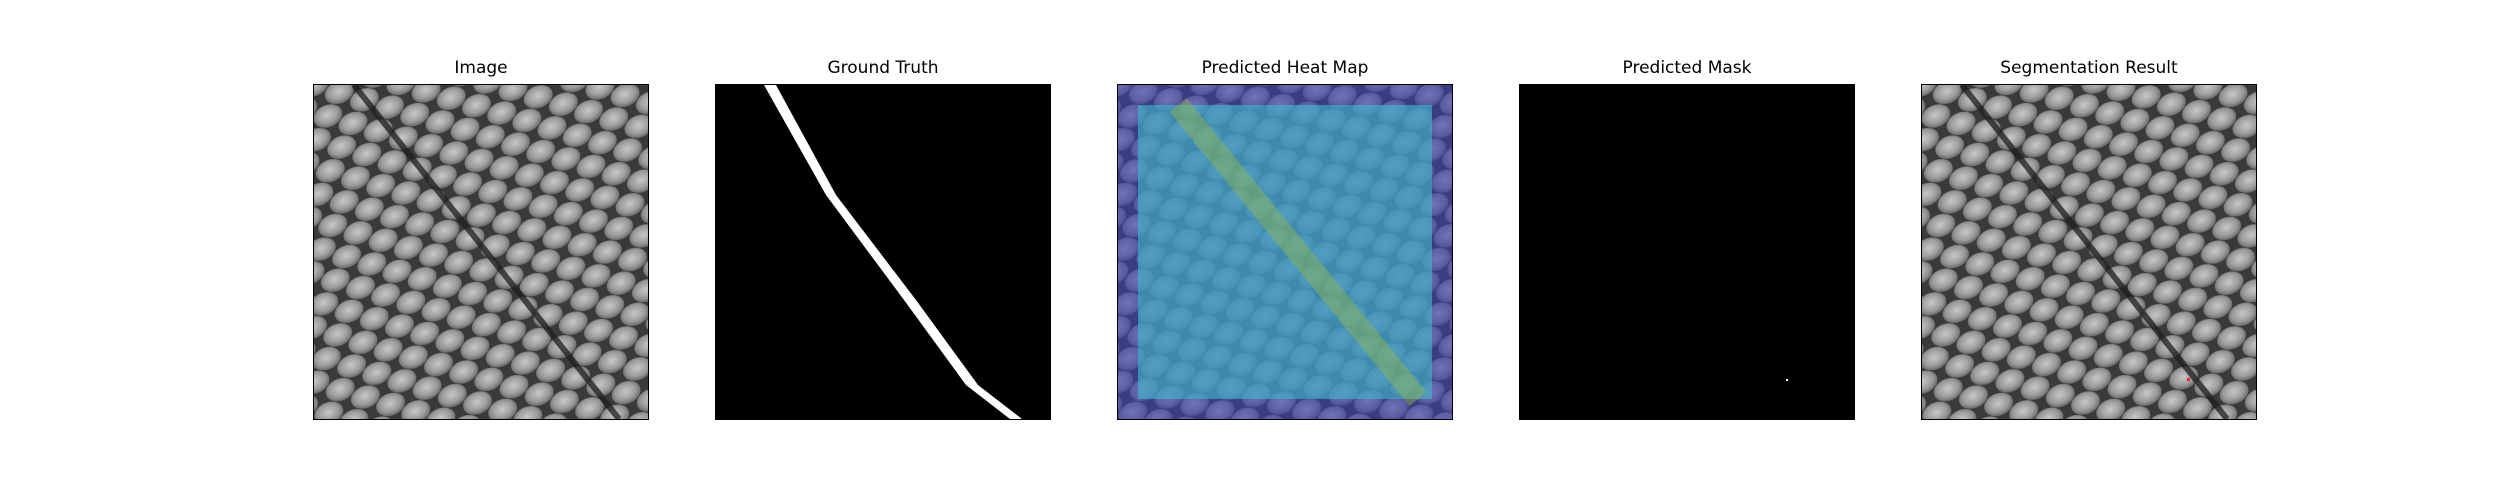 The height and width of the screenshot is (500, 2500). What do you see at coordinates (481, 68) in the screenshot?
I see `panel-title-image: Image` at bounding box center [481, 68].